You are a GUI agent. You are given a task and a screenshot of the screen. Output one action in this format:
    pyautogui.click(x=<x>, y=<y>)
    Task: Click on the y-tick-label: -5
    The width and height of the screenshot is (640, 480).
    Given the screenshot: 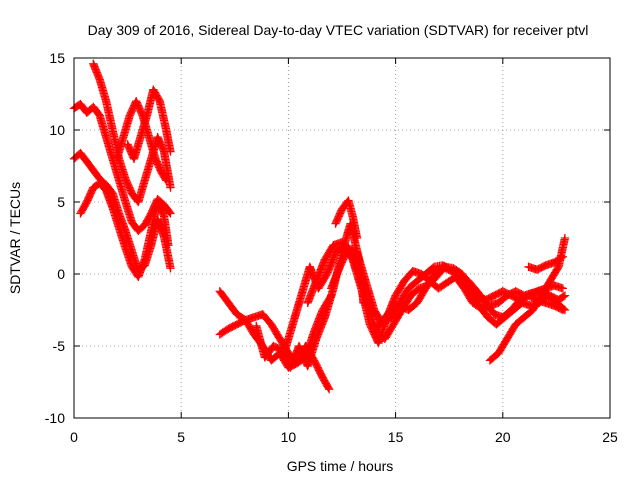 What is the action you would take?
    pyautogui.click(x=59, y=346)
    